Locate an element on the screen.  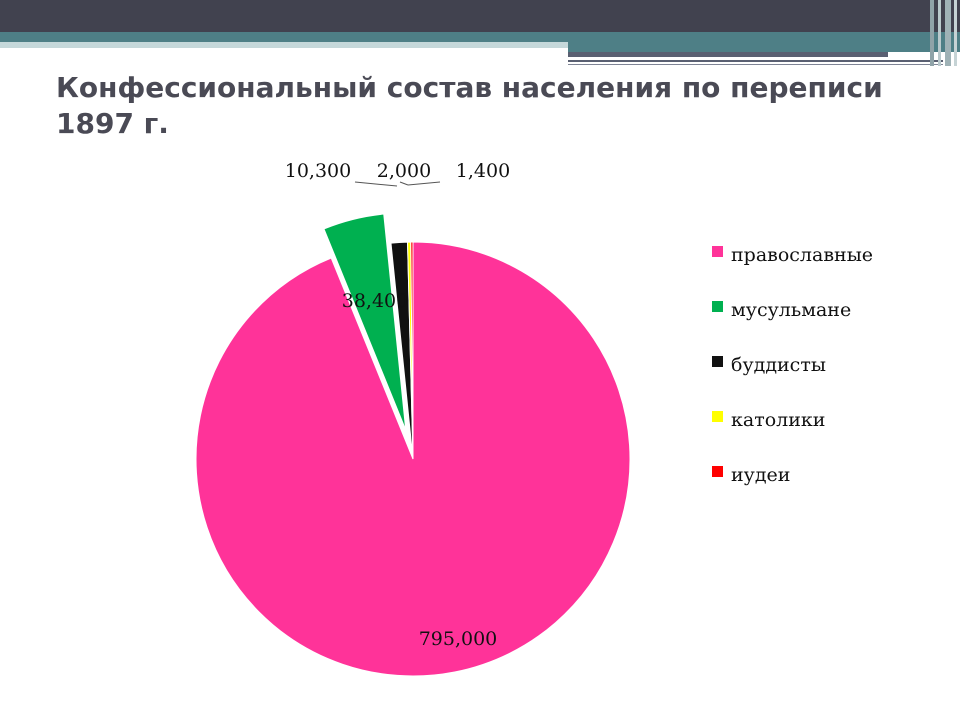
data-label: 38,400 is located at coordinates (375, 301).